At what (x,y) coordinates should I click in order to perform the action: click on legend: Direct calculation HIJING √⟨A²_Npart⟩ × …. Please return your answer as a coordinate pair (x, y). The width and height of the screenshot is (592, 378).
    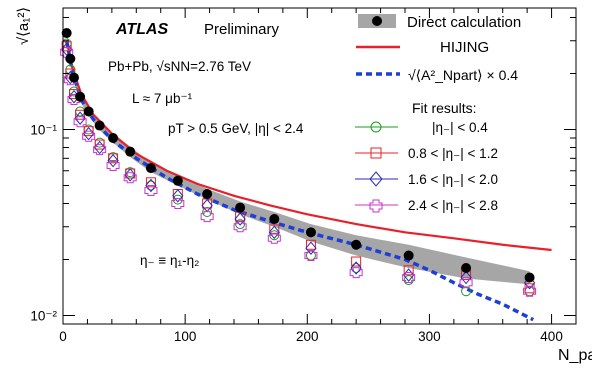
    Looking at the image, I should click on (438, 113).